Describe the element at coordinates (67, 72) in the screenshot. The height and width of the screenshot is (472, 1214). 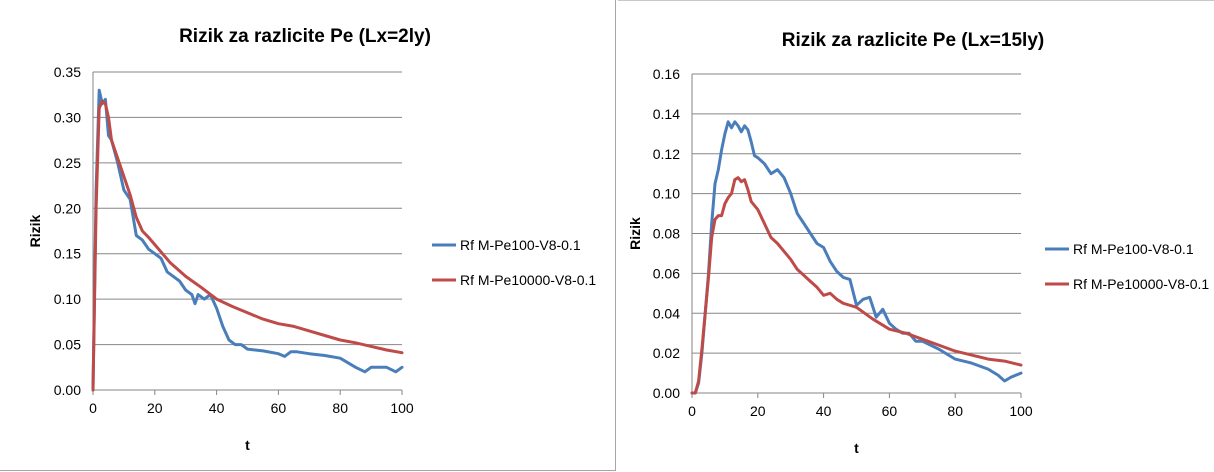
I see `y-tick-label: 0.35` at that location.